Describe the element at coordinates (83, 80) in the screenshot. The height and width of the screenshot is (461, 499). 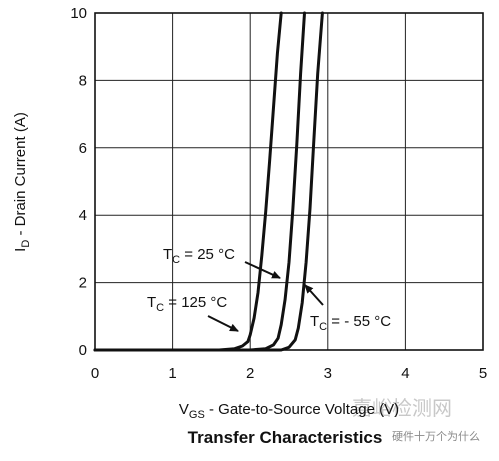
I see `y-tick-label: 8` at that location.